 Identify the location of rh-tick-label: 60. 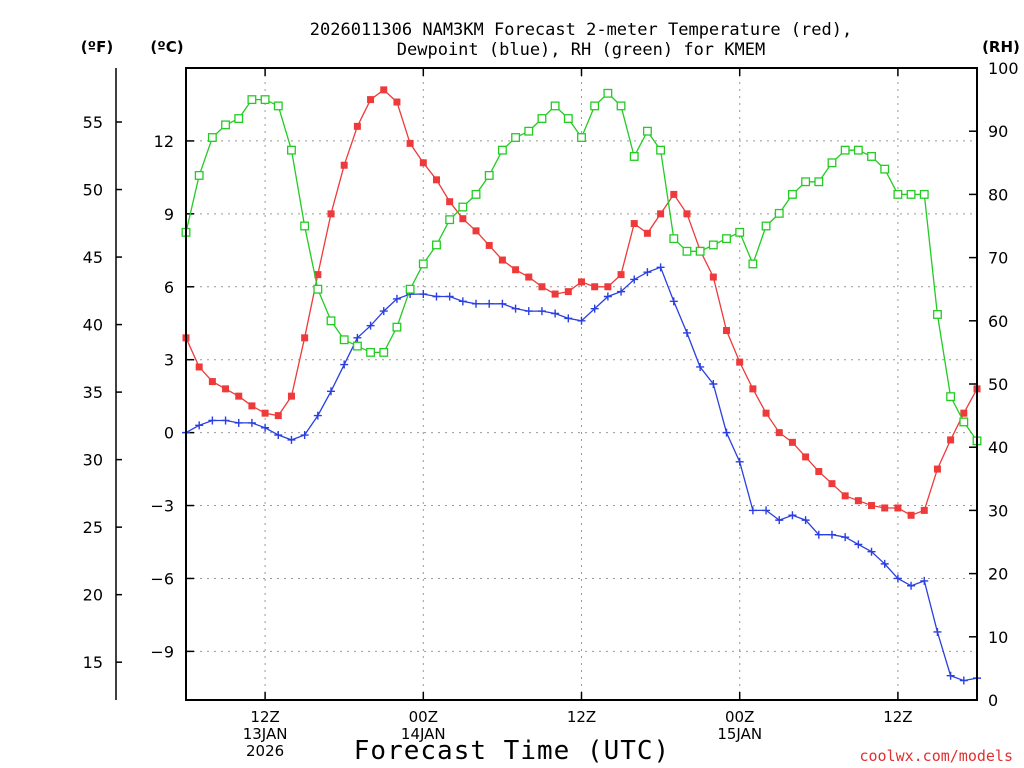
(998, 321).